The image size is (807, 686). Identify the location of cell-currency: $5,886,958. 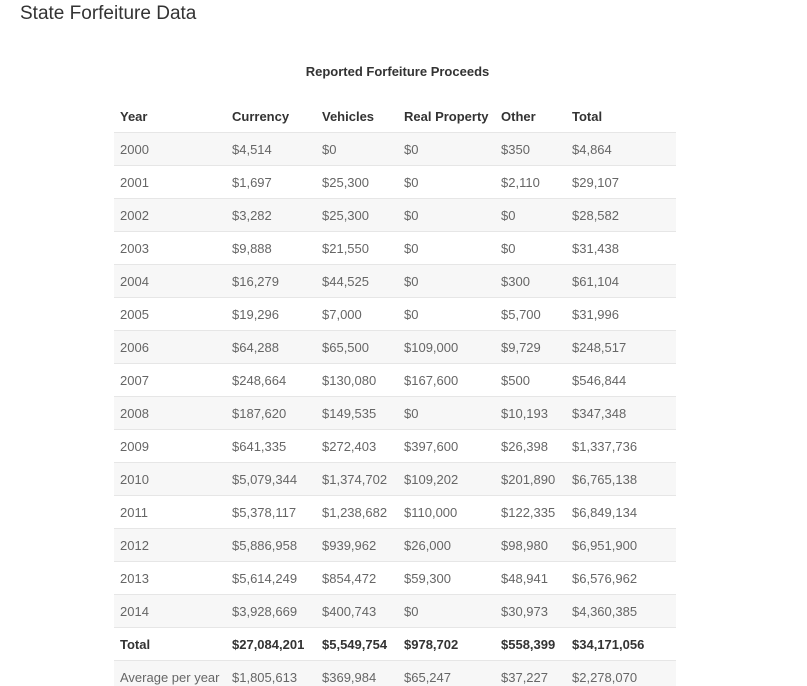
(271, 545).